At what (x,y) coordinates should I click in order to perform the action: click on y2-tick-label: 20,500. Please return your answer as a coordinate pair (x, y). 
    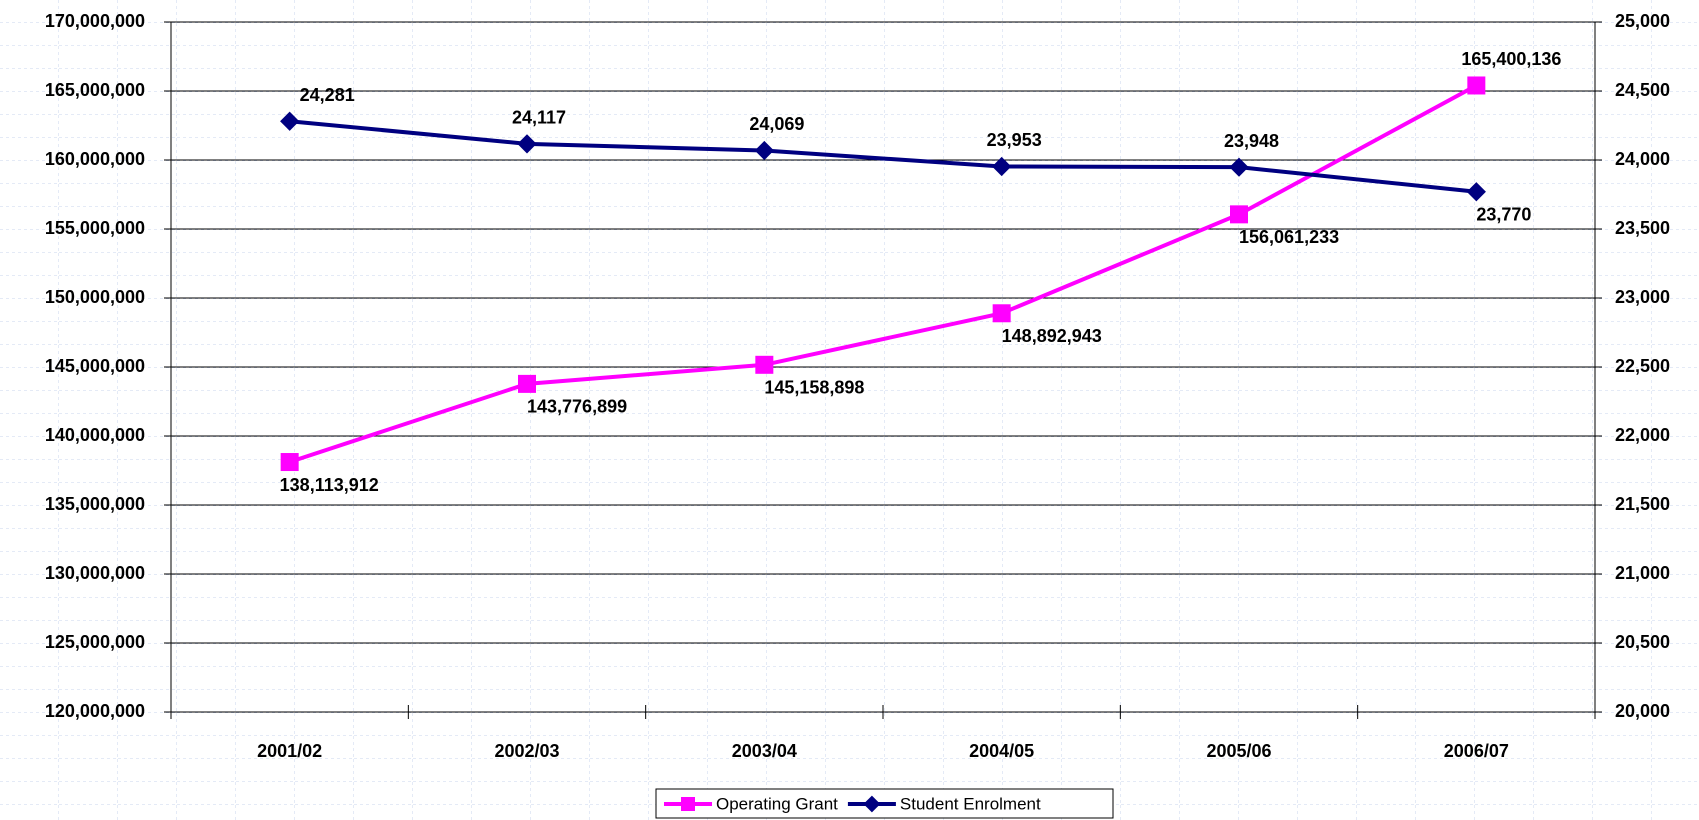
    Looking at the image, I should click on (1642, 642).